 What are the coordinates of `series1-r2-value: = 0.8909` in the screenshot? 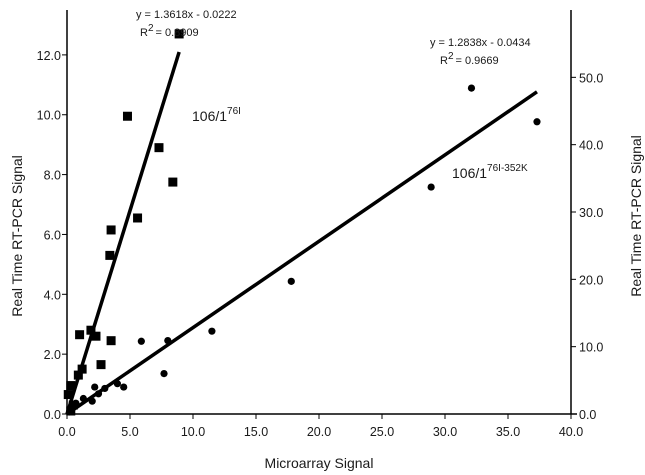 It's located at (177, 33).